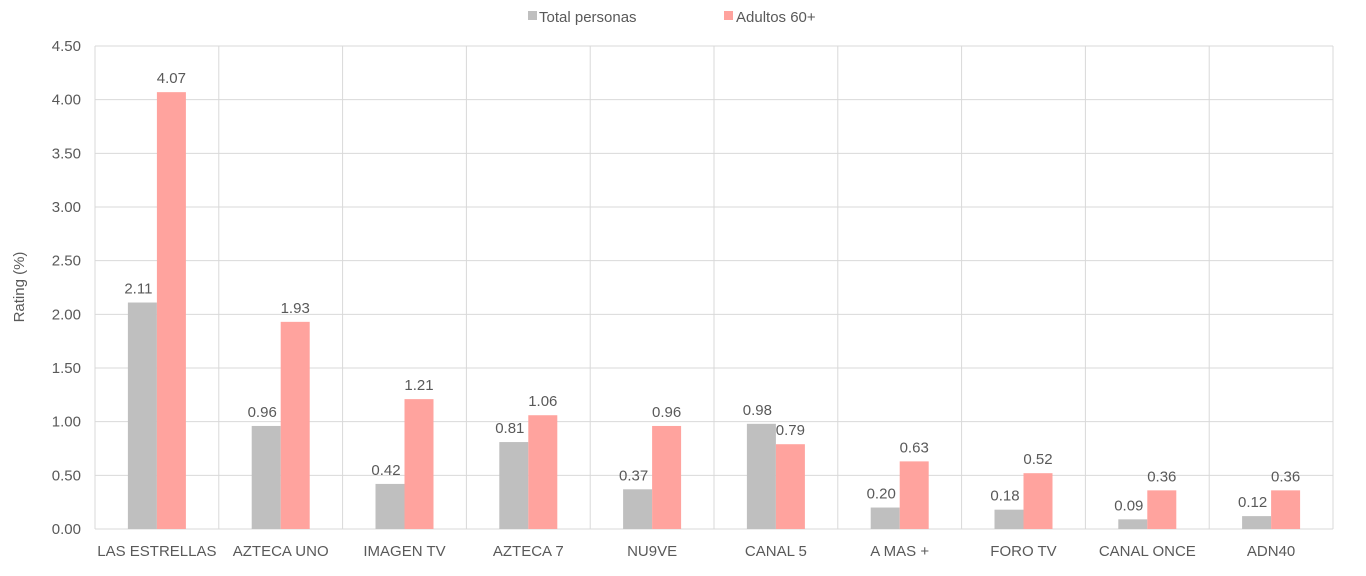 The height and width of the screenshot is (576, 1366). What do you see at coordinates (66, 422) in the screenshot?
I see `y-tick-label: 1.00` at bounding box center [66, 422].